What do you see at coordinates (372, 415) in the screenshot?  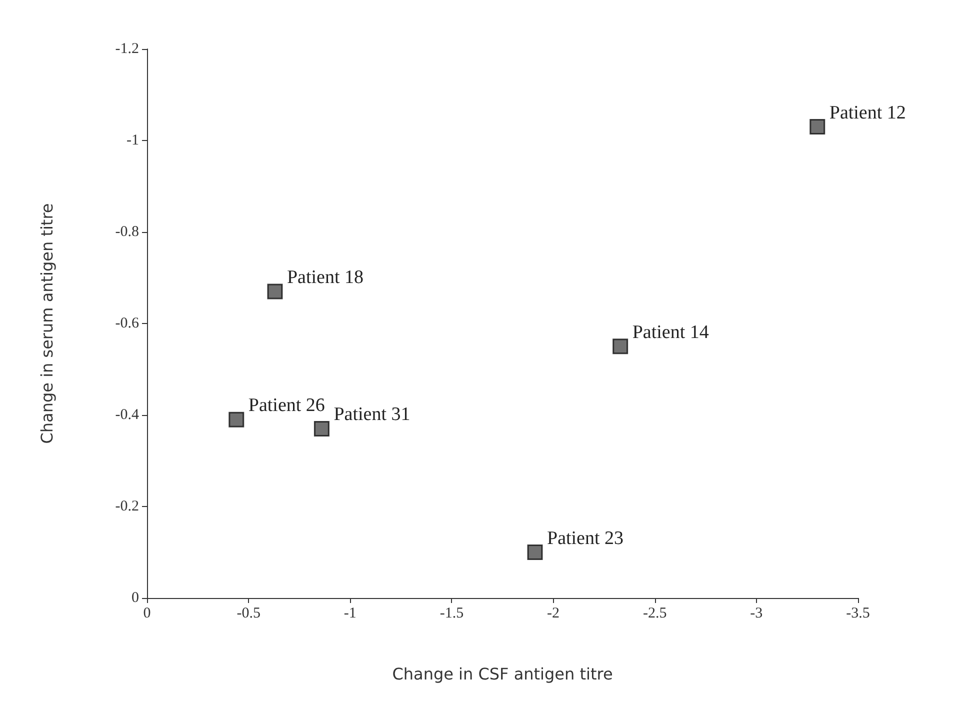 I see `annotation: Patient 31` at bounding box center [372, 415].